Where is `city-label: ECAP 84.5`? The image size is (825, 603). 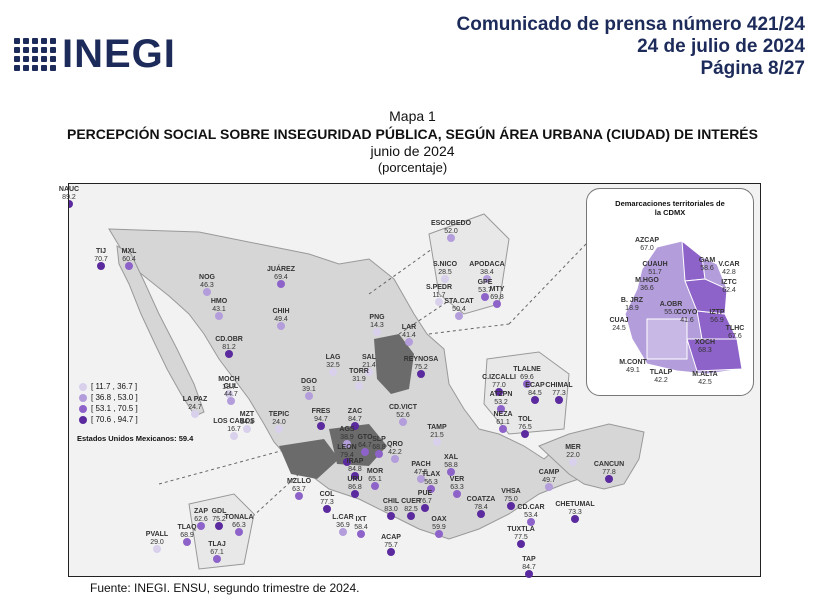
city-label: ECAP 84.5 is located at coordinates (534, 390).